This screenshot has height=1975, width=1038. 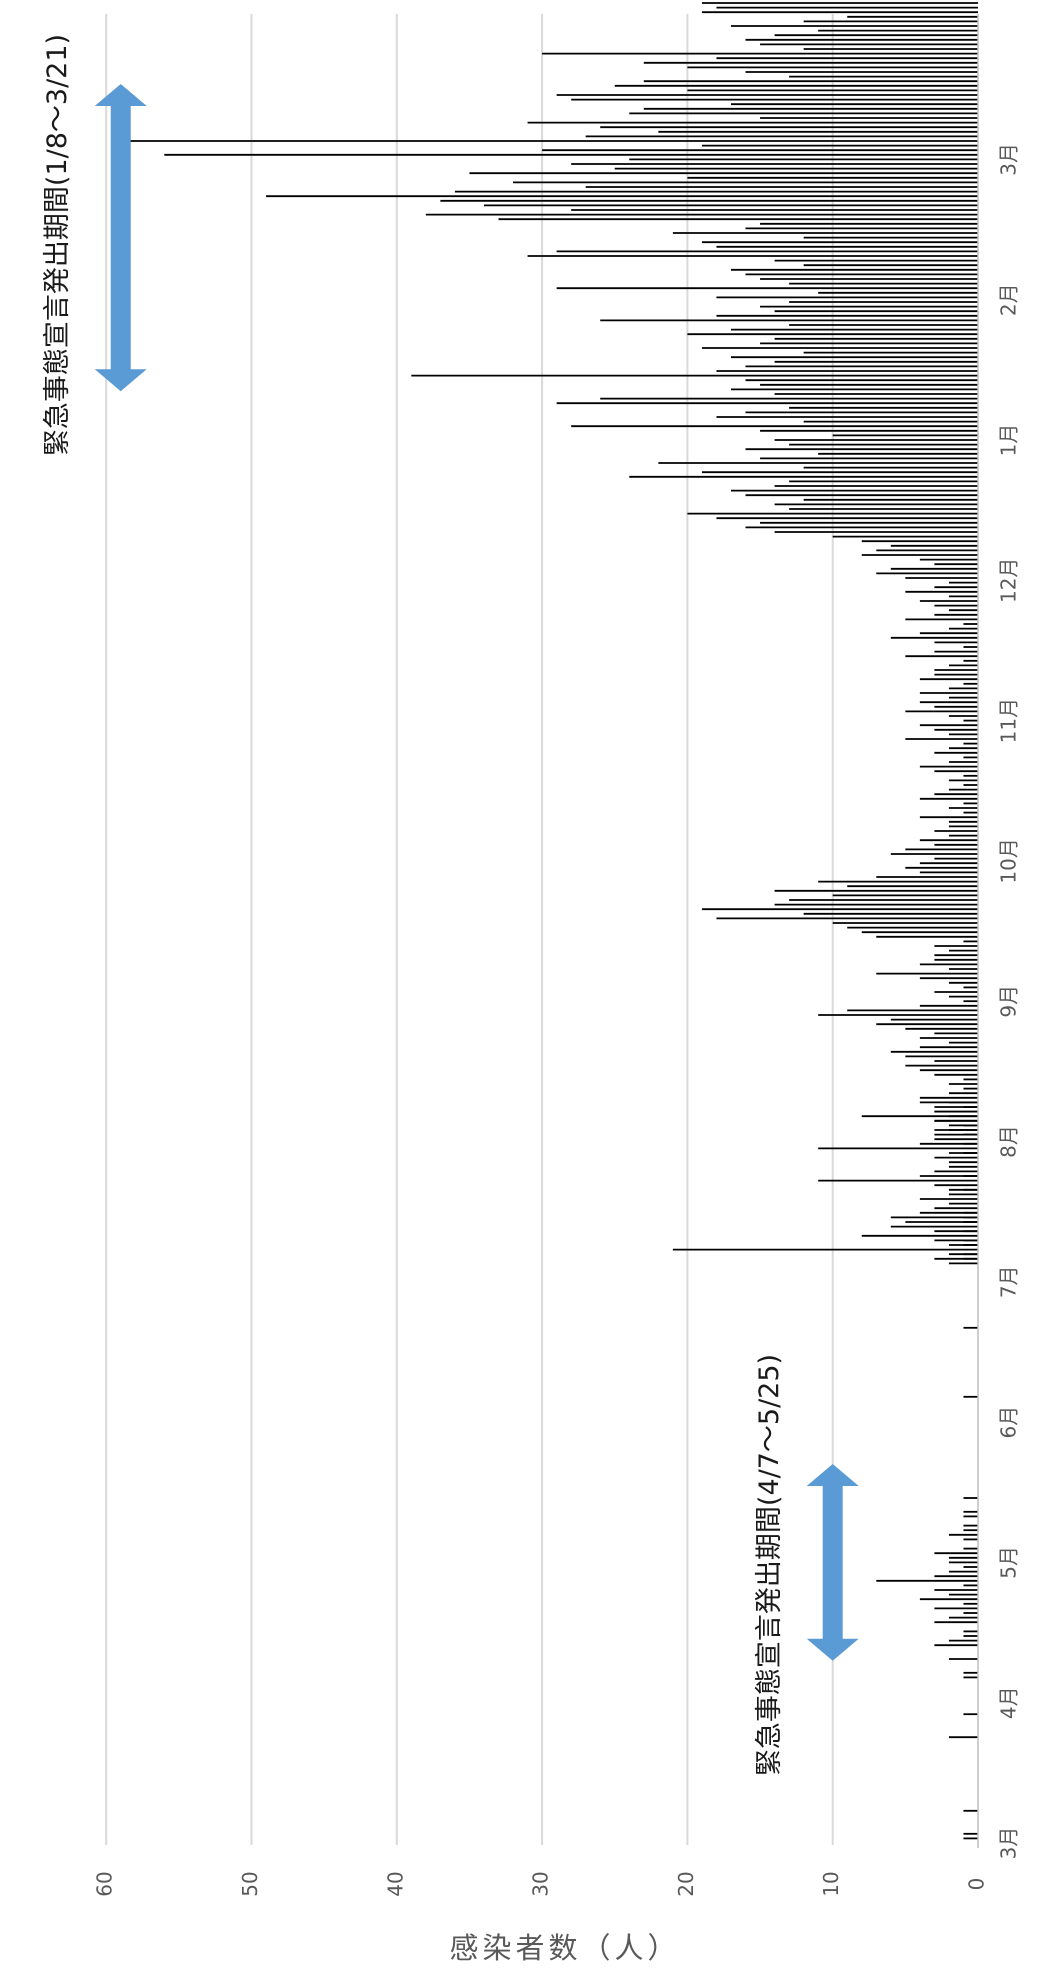 What do you see at coordinates (1009, 580) in the screenshot?
I see `x-tick-label: 12月` at bounding box center [1009, 580].